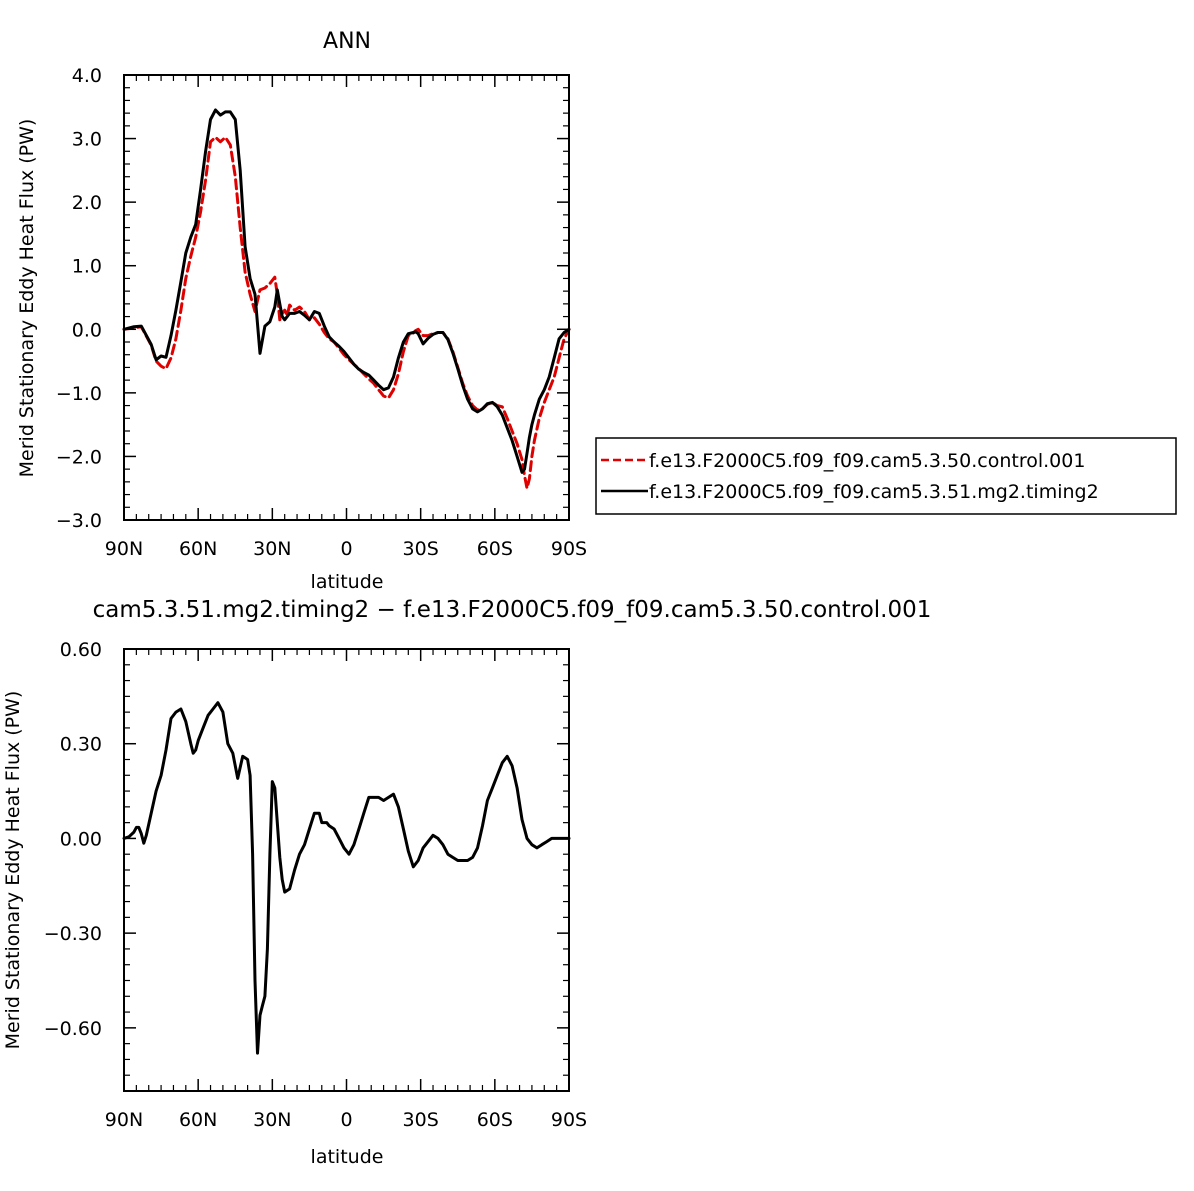 Image resolution: width=1194 pixels, height=1191 pixels. I want to click on bottom-x-tick-label: 90S, so click(569, 1120).